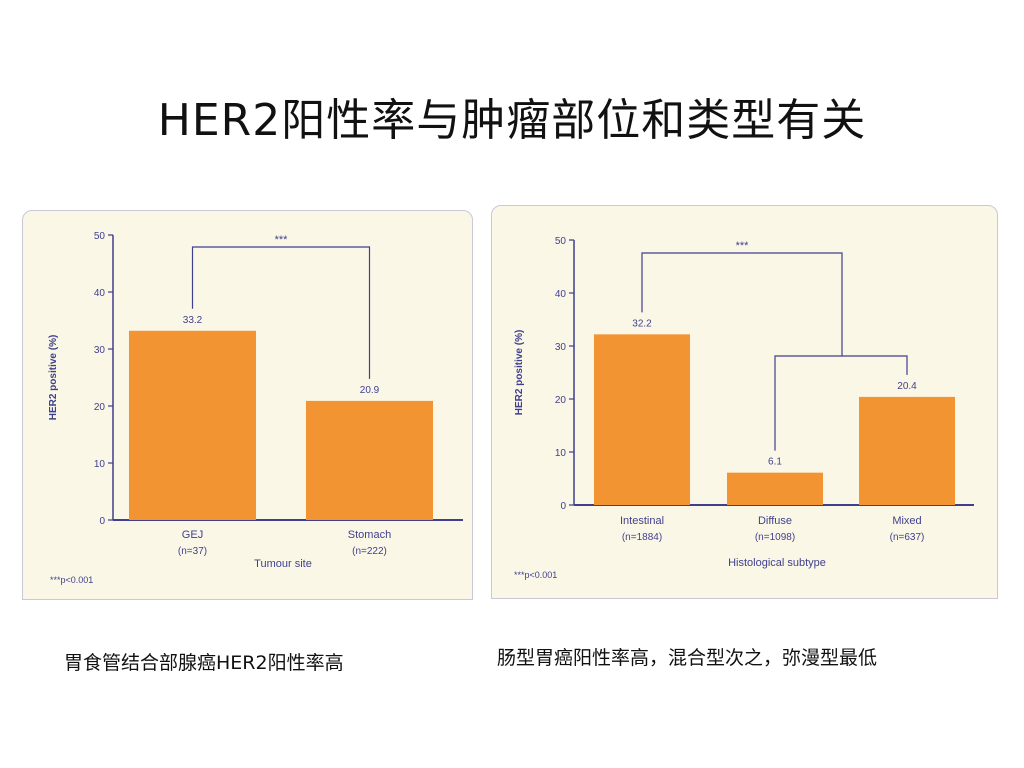  What do you see at coordinates (512, 120) in the screenshot?
I see `slide-title: HER2阳性率与肿瘤部位和类型有关` at bounding box center [512, 120].